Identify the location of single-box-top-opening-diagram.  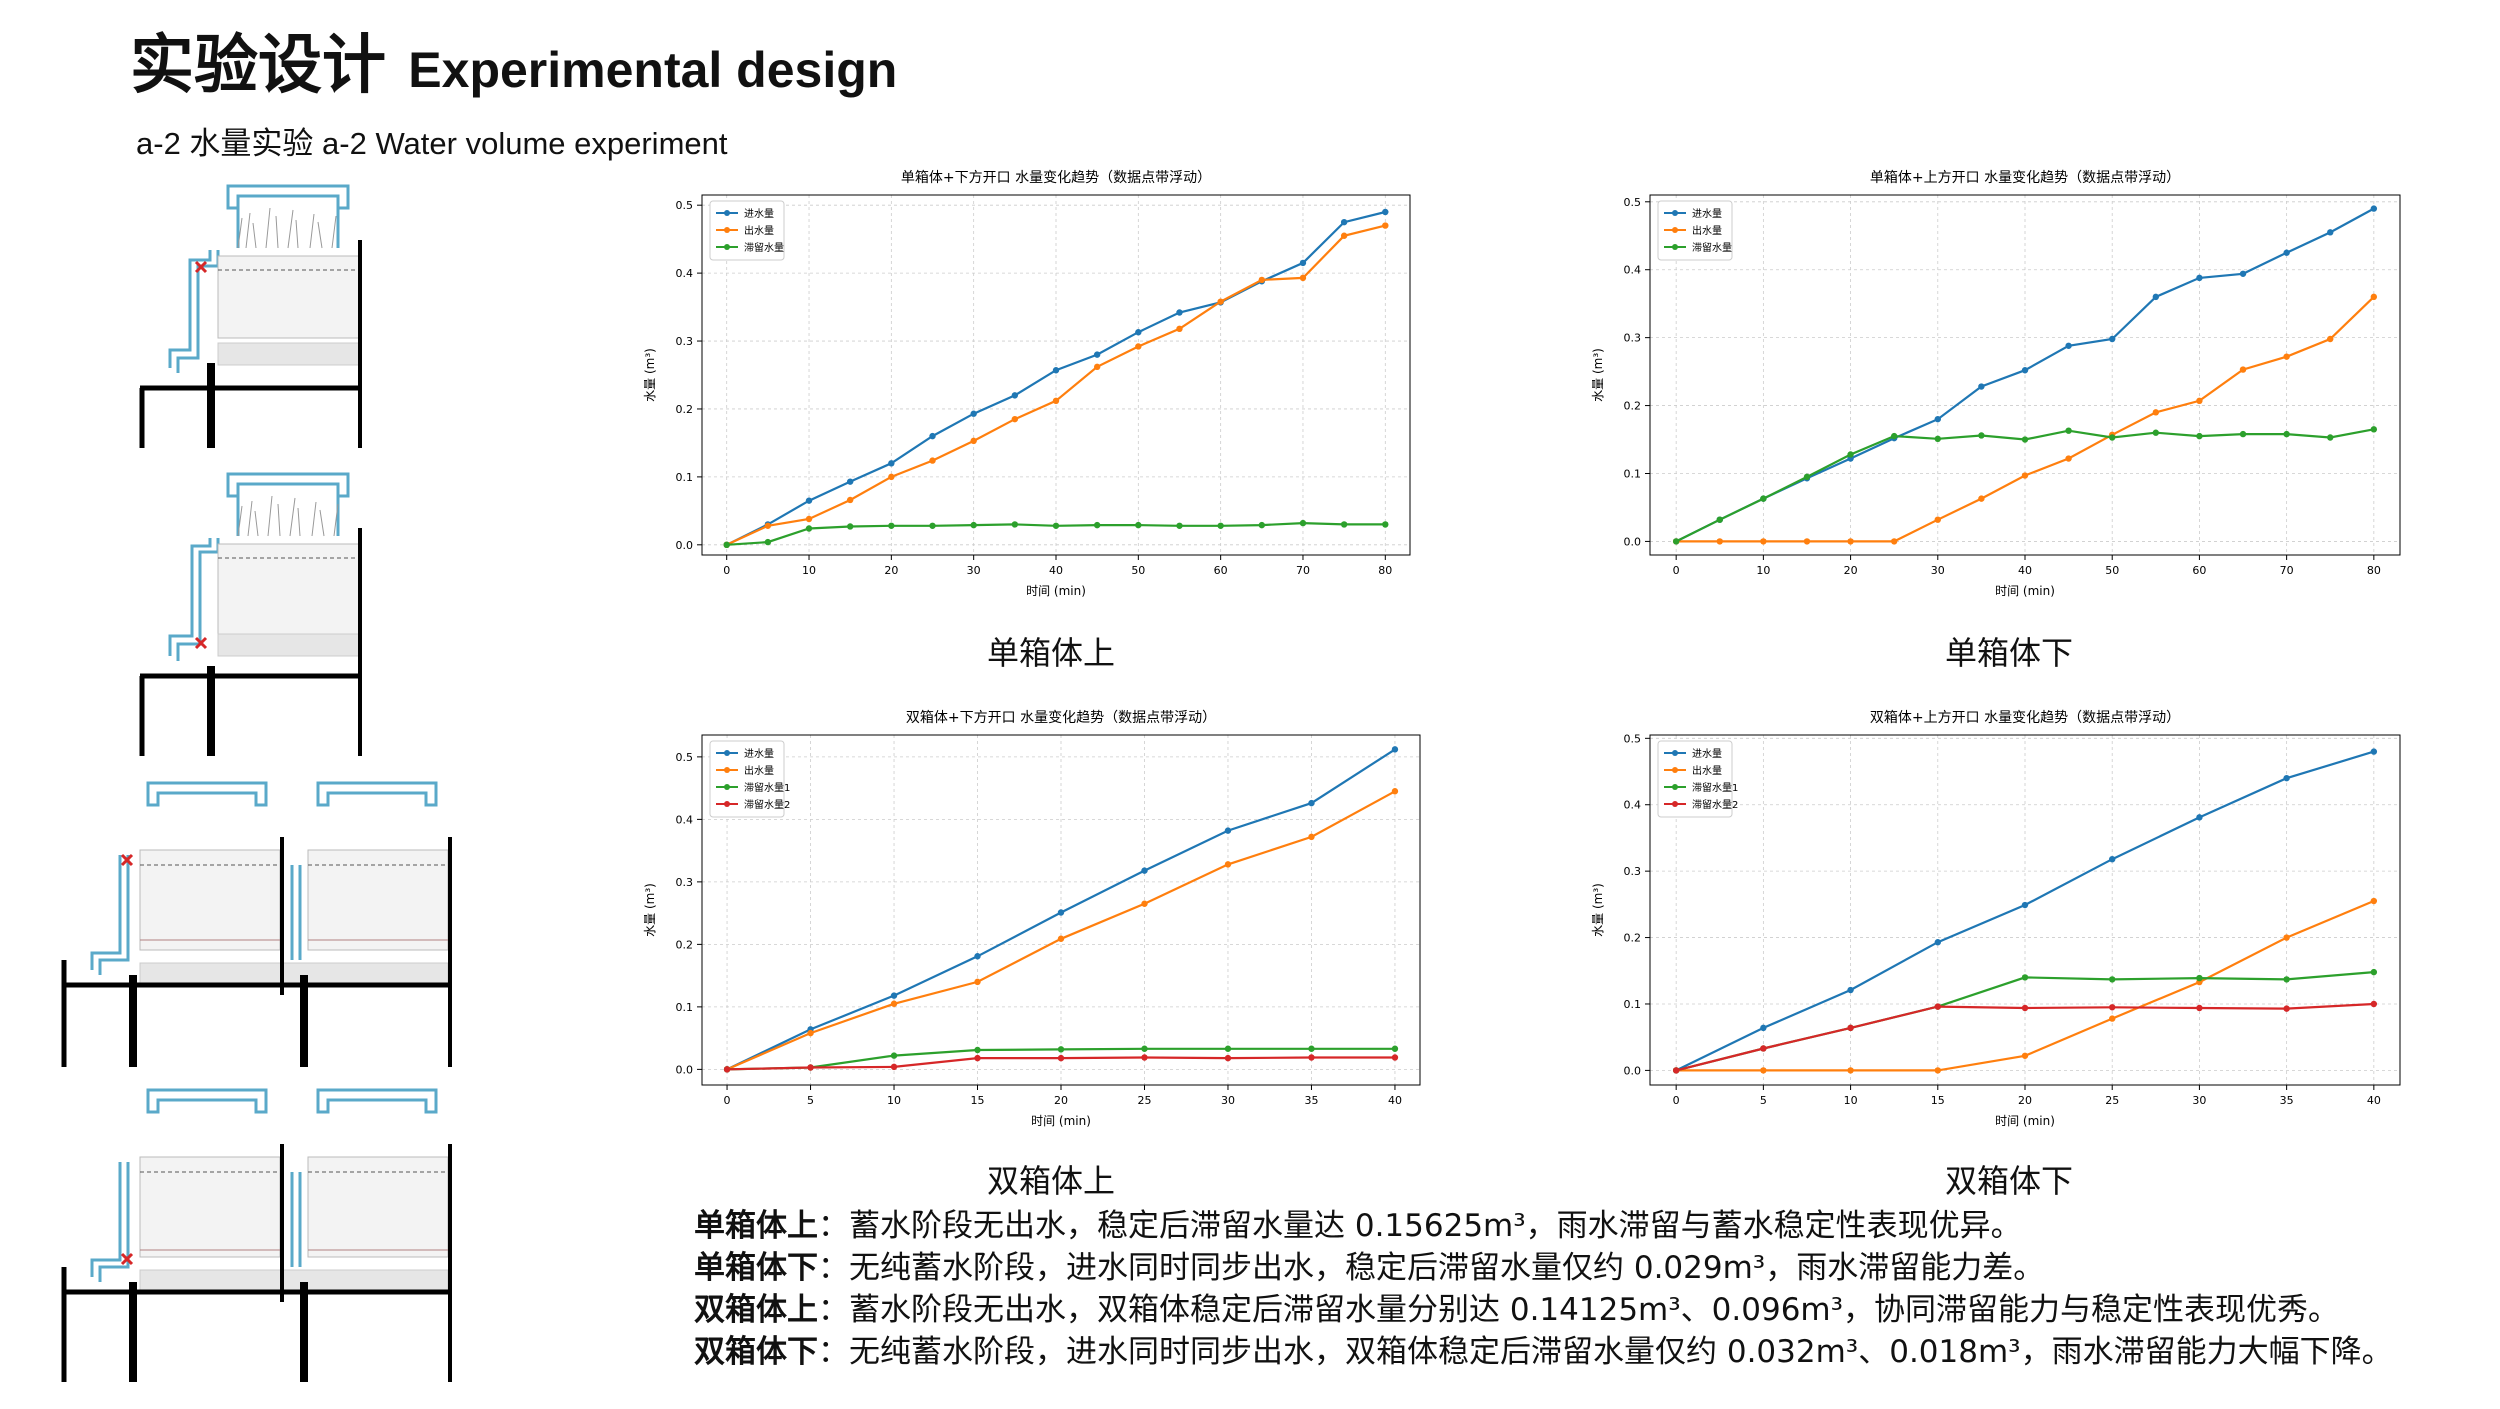
(250, 316).